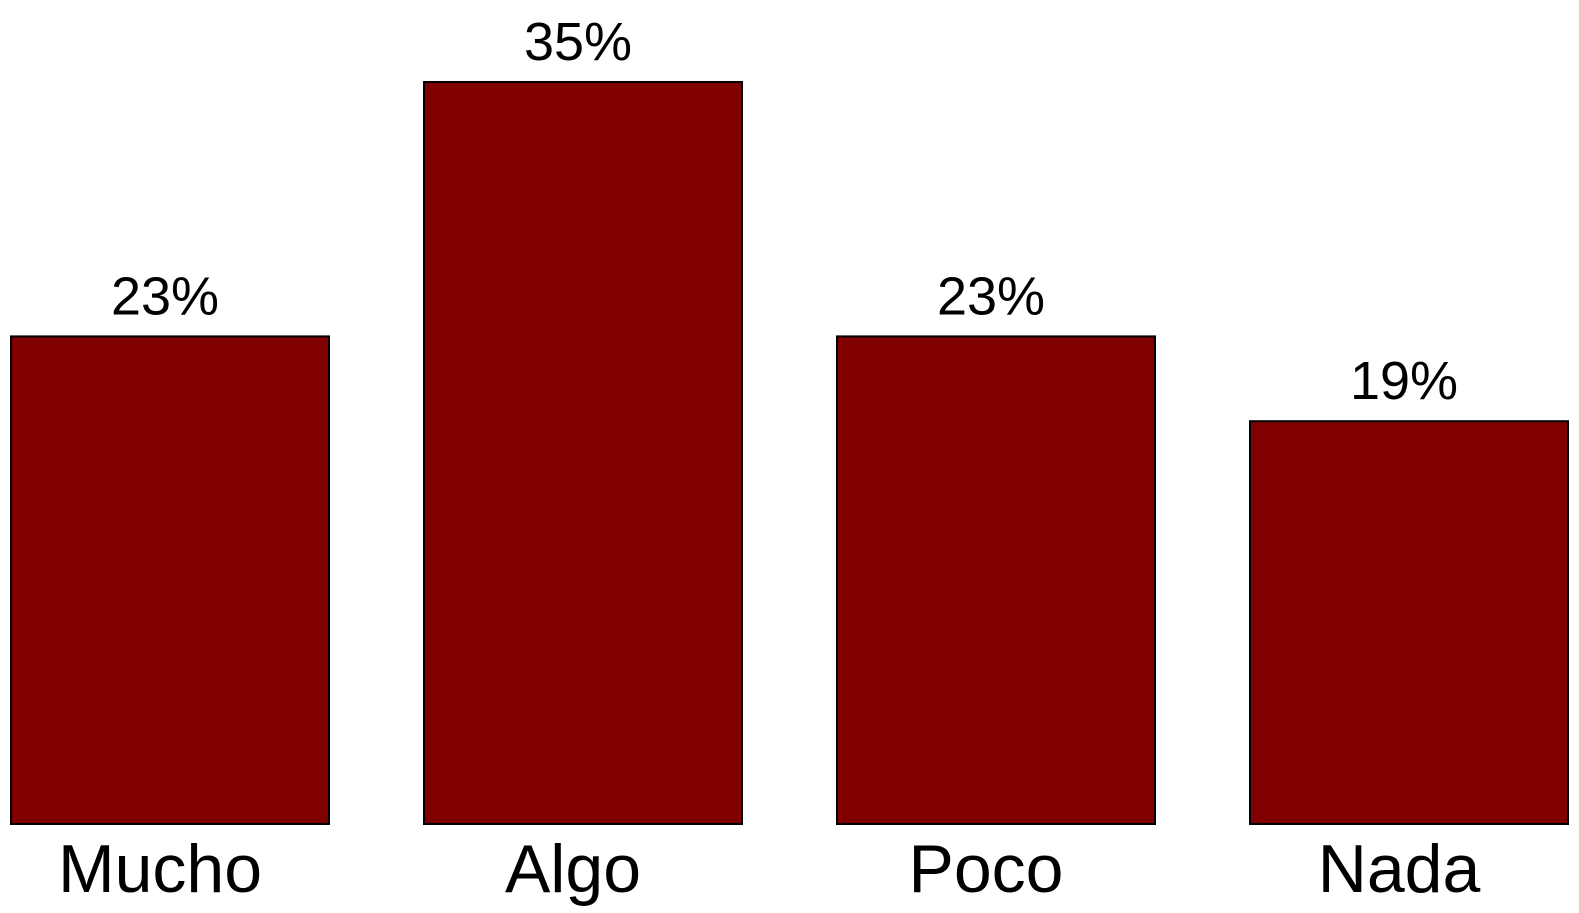  I want to click on value-label-mucho: 23%, so click(165, 296).